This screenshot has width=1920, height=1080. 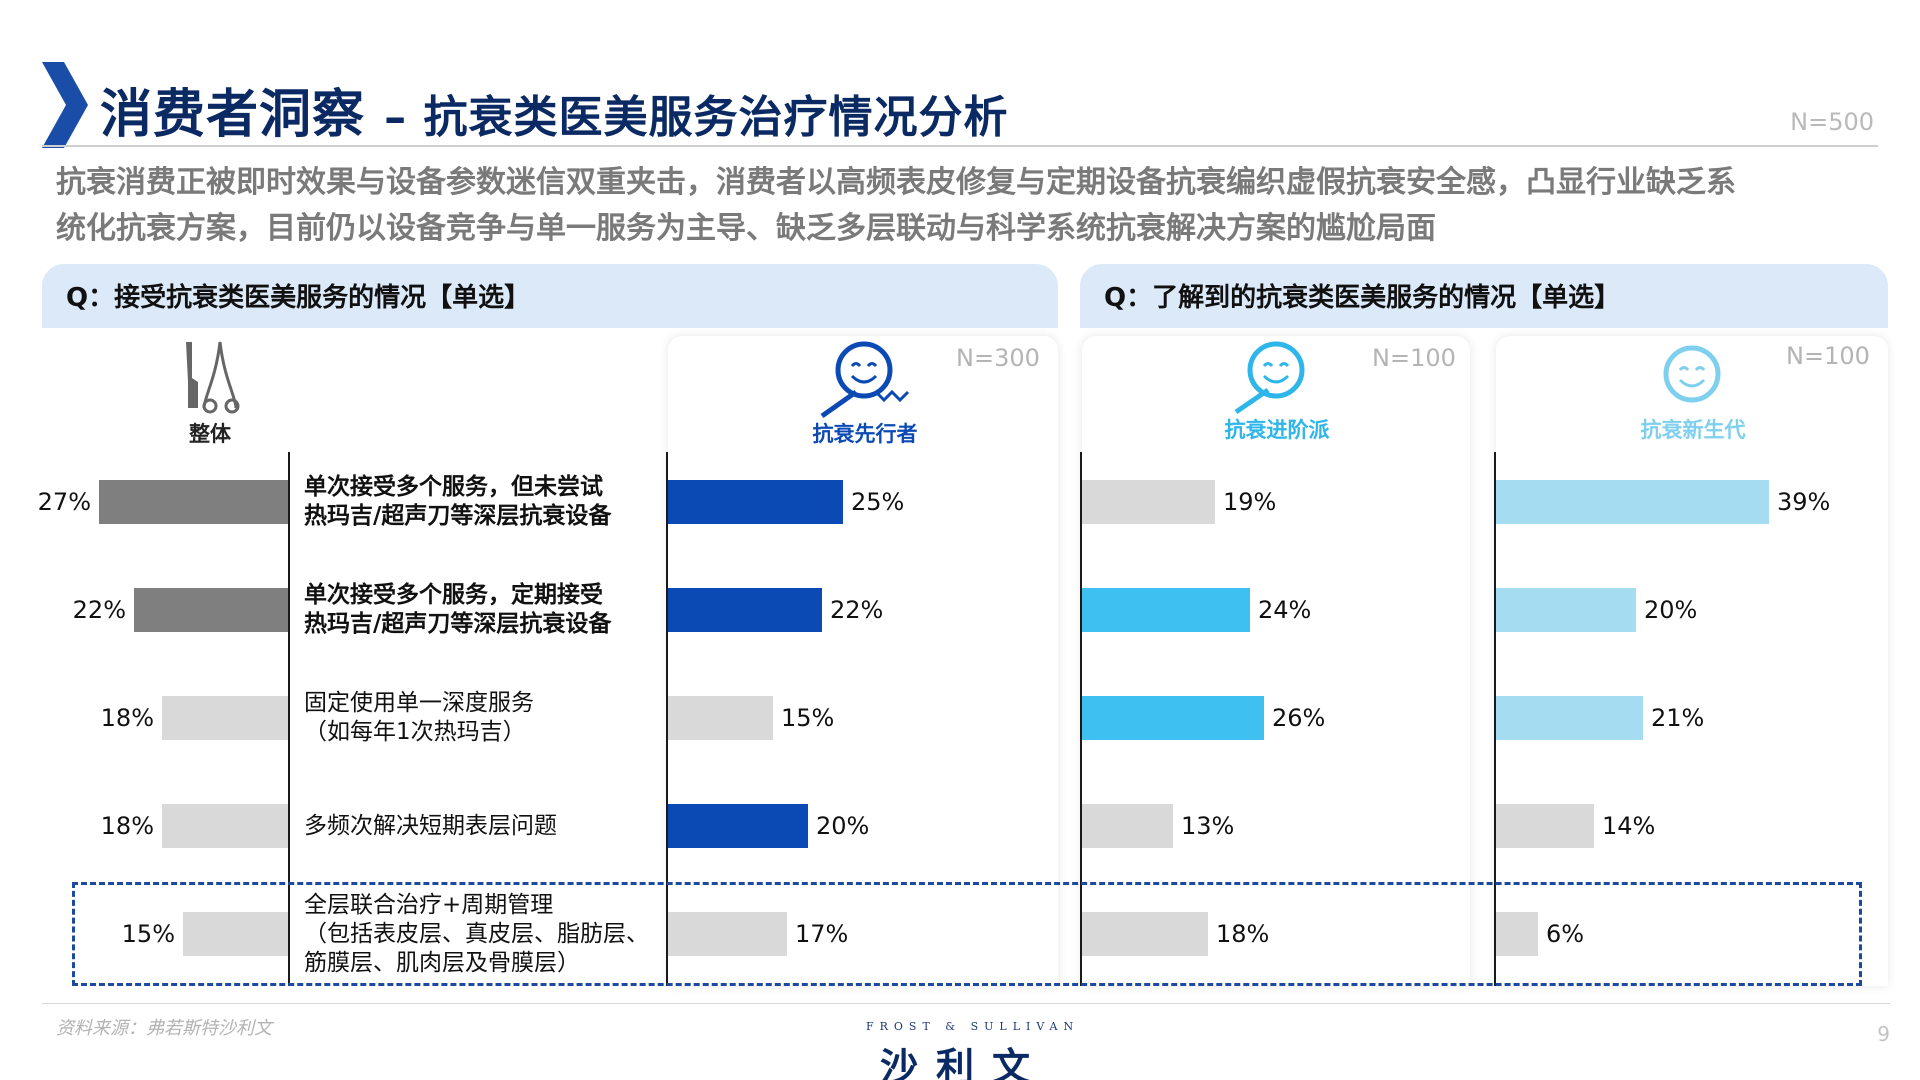 I want to click on category-label: 全层联合治疗+周期管理 （包括表皮层、真皮层、脂肪层、 筋膜层、肌肉层及骨膜层）, so click(x=489, y=934).